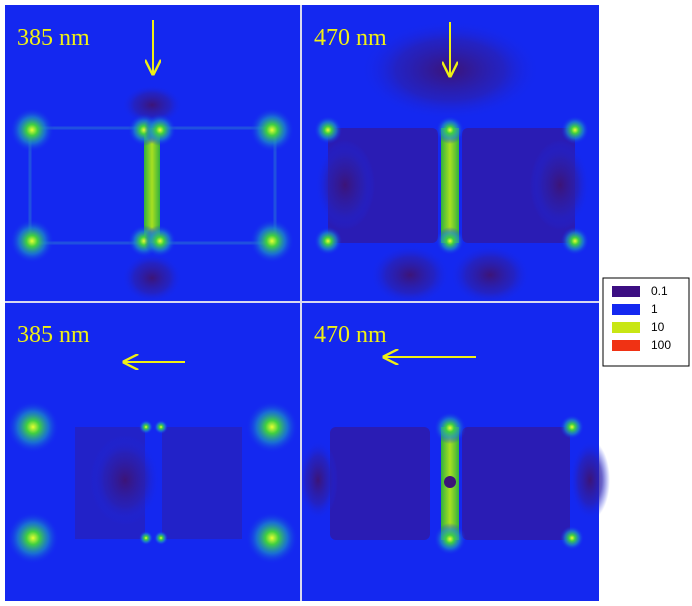 This screenshot has height=606, width=692. I want to click on legend-label: 10, so click(658, 327).